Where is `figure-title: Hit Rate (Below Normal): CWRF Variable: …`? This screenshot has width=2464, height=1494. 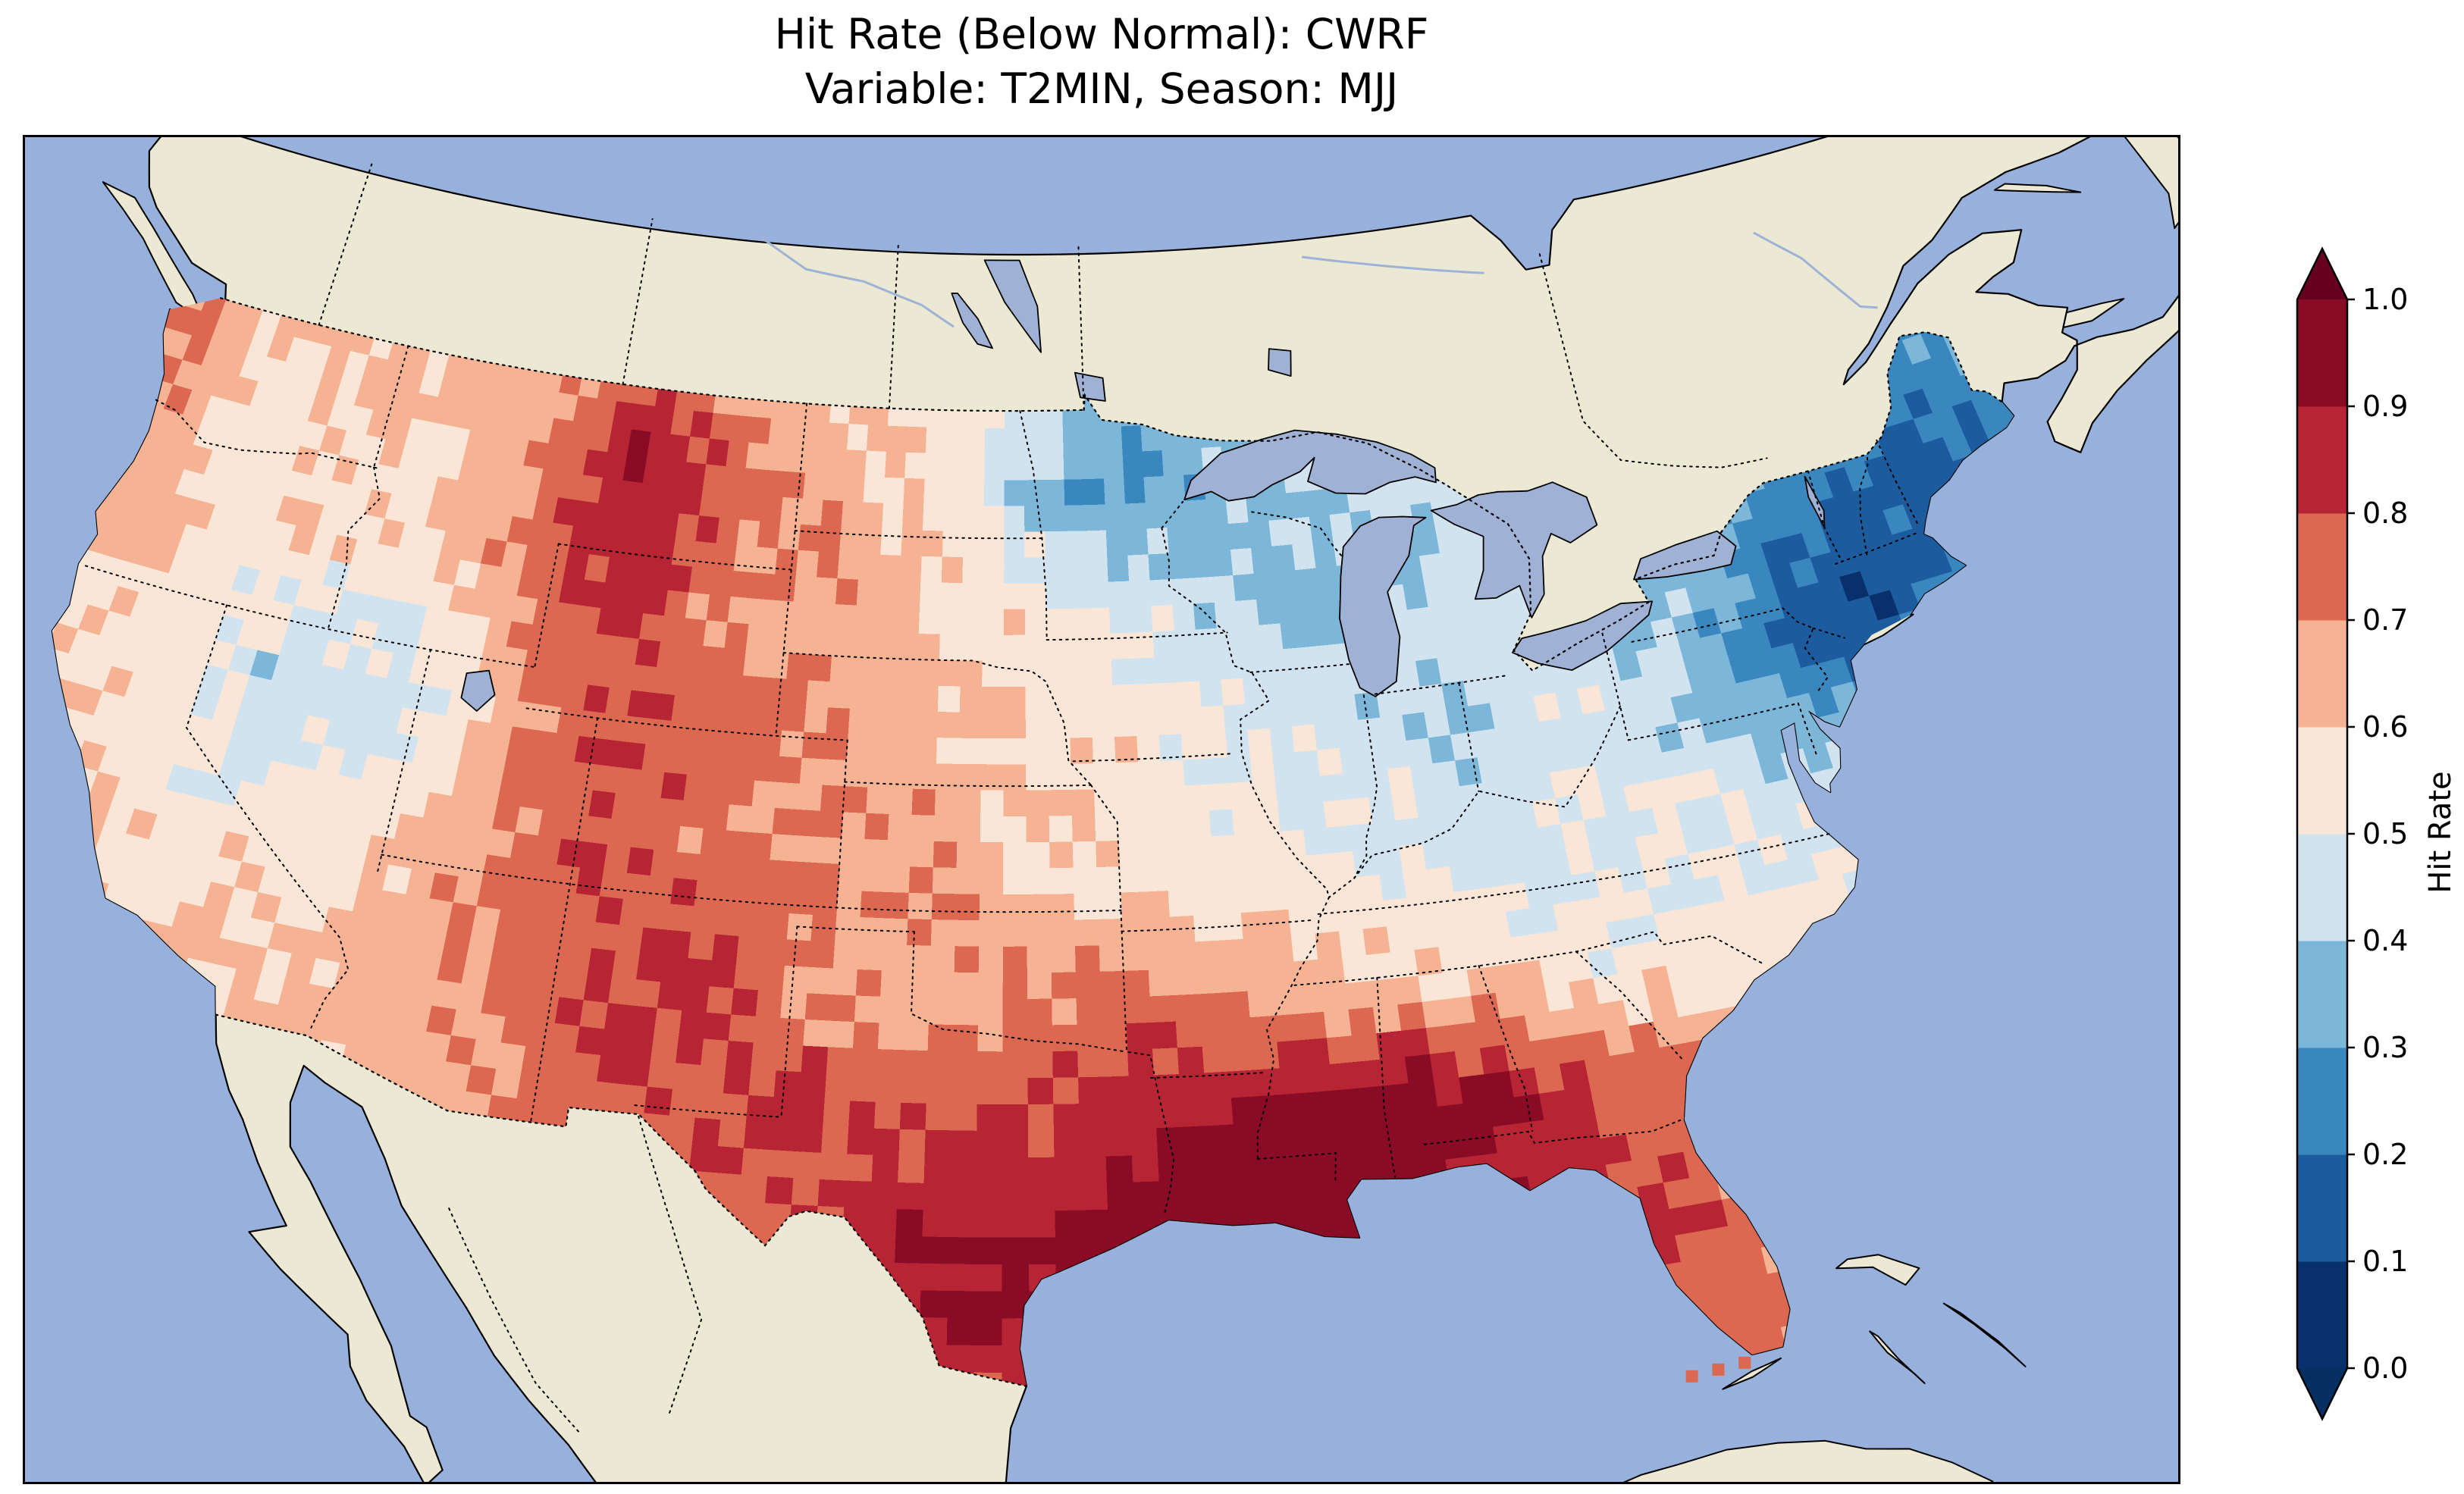 figure-title: Hit Rate (Below Normal): CWRF Variable: … is located at coordinates (1101, 62).